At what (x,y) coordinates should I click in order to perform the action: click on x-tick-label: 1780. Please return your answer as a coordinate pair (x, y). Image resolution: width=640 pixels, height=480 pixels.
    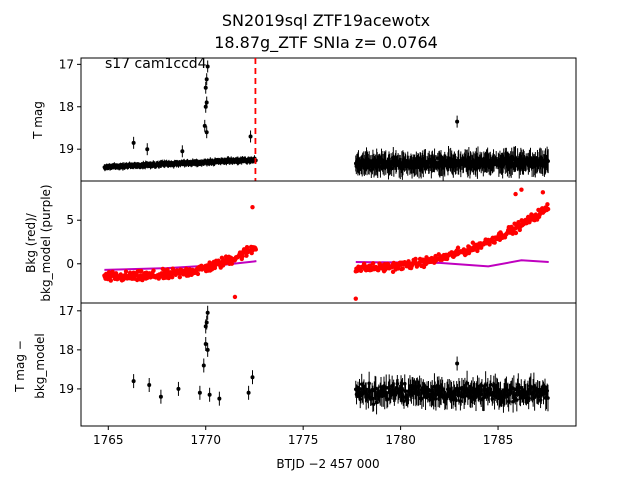
    Looking at the image, I should click on (400, 440).